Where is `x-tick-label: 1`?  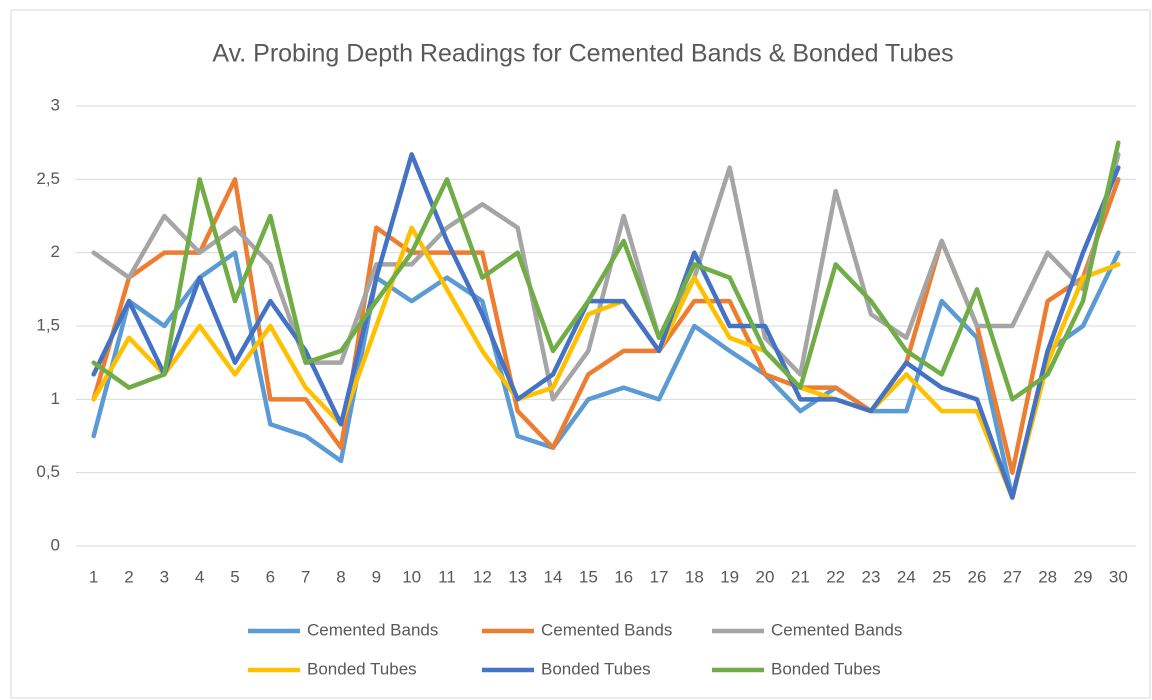
x-tick-label: 1 is located at coordinates (93, 576).